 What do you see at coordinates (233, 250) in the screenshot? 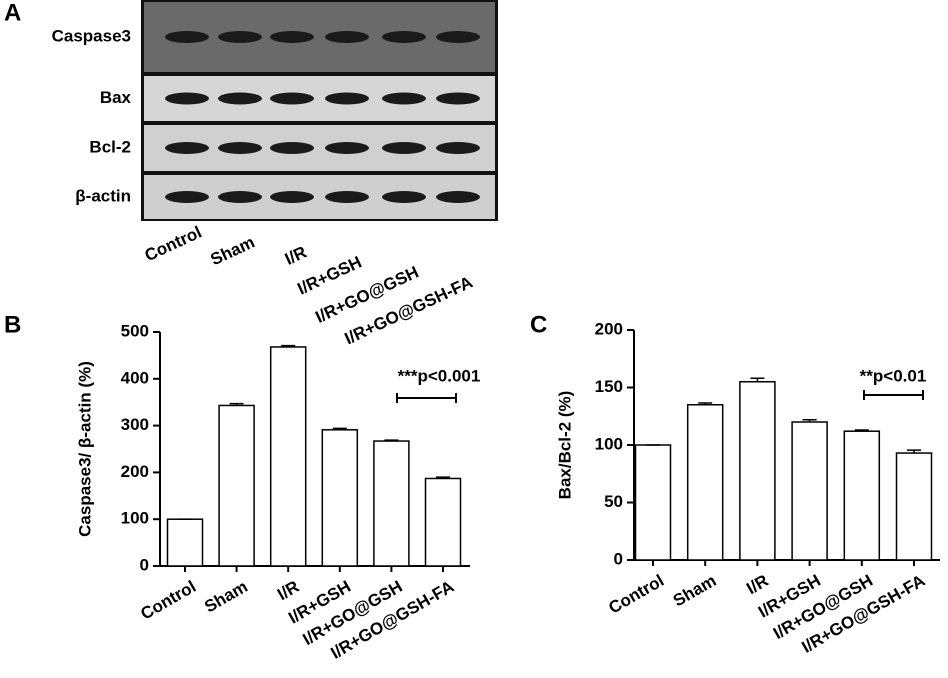
I see `lane-label: Sham` at bounding box center [233, 250].